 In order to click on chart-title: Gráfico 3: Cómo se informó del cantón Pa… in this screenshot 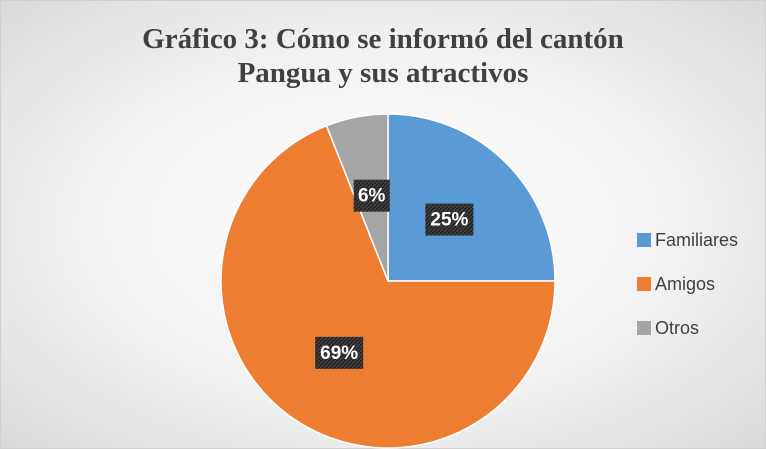, I will do `click(383, 56)`.